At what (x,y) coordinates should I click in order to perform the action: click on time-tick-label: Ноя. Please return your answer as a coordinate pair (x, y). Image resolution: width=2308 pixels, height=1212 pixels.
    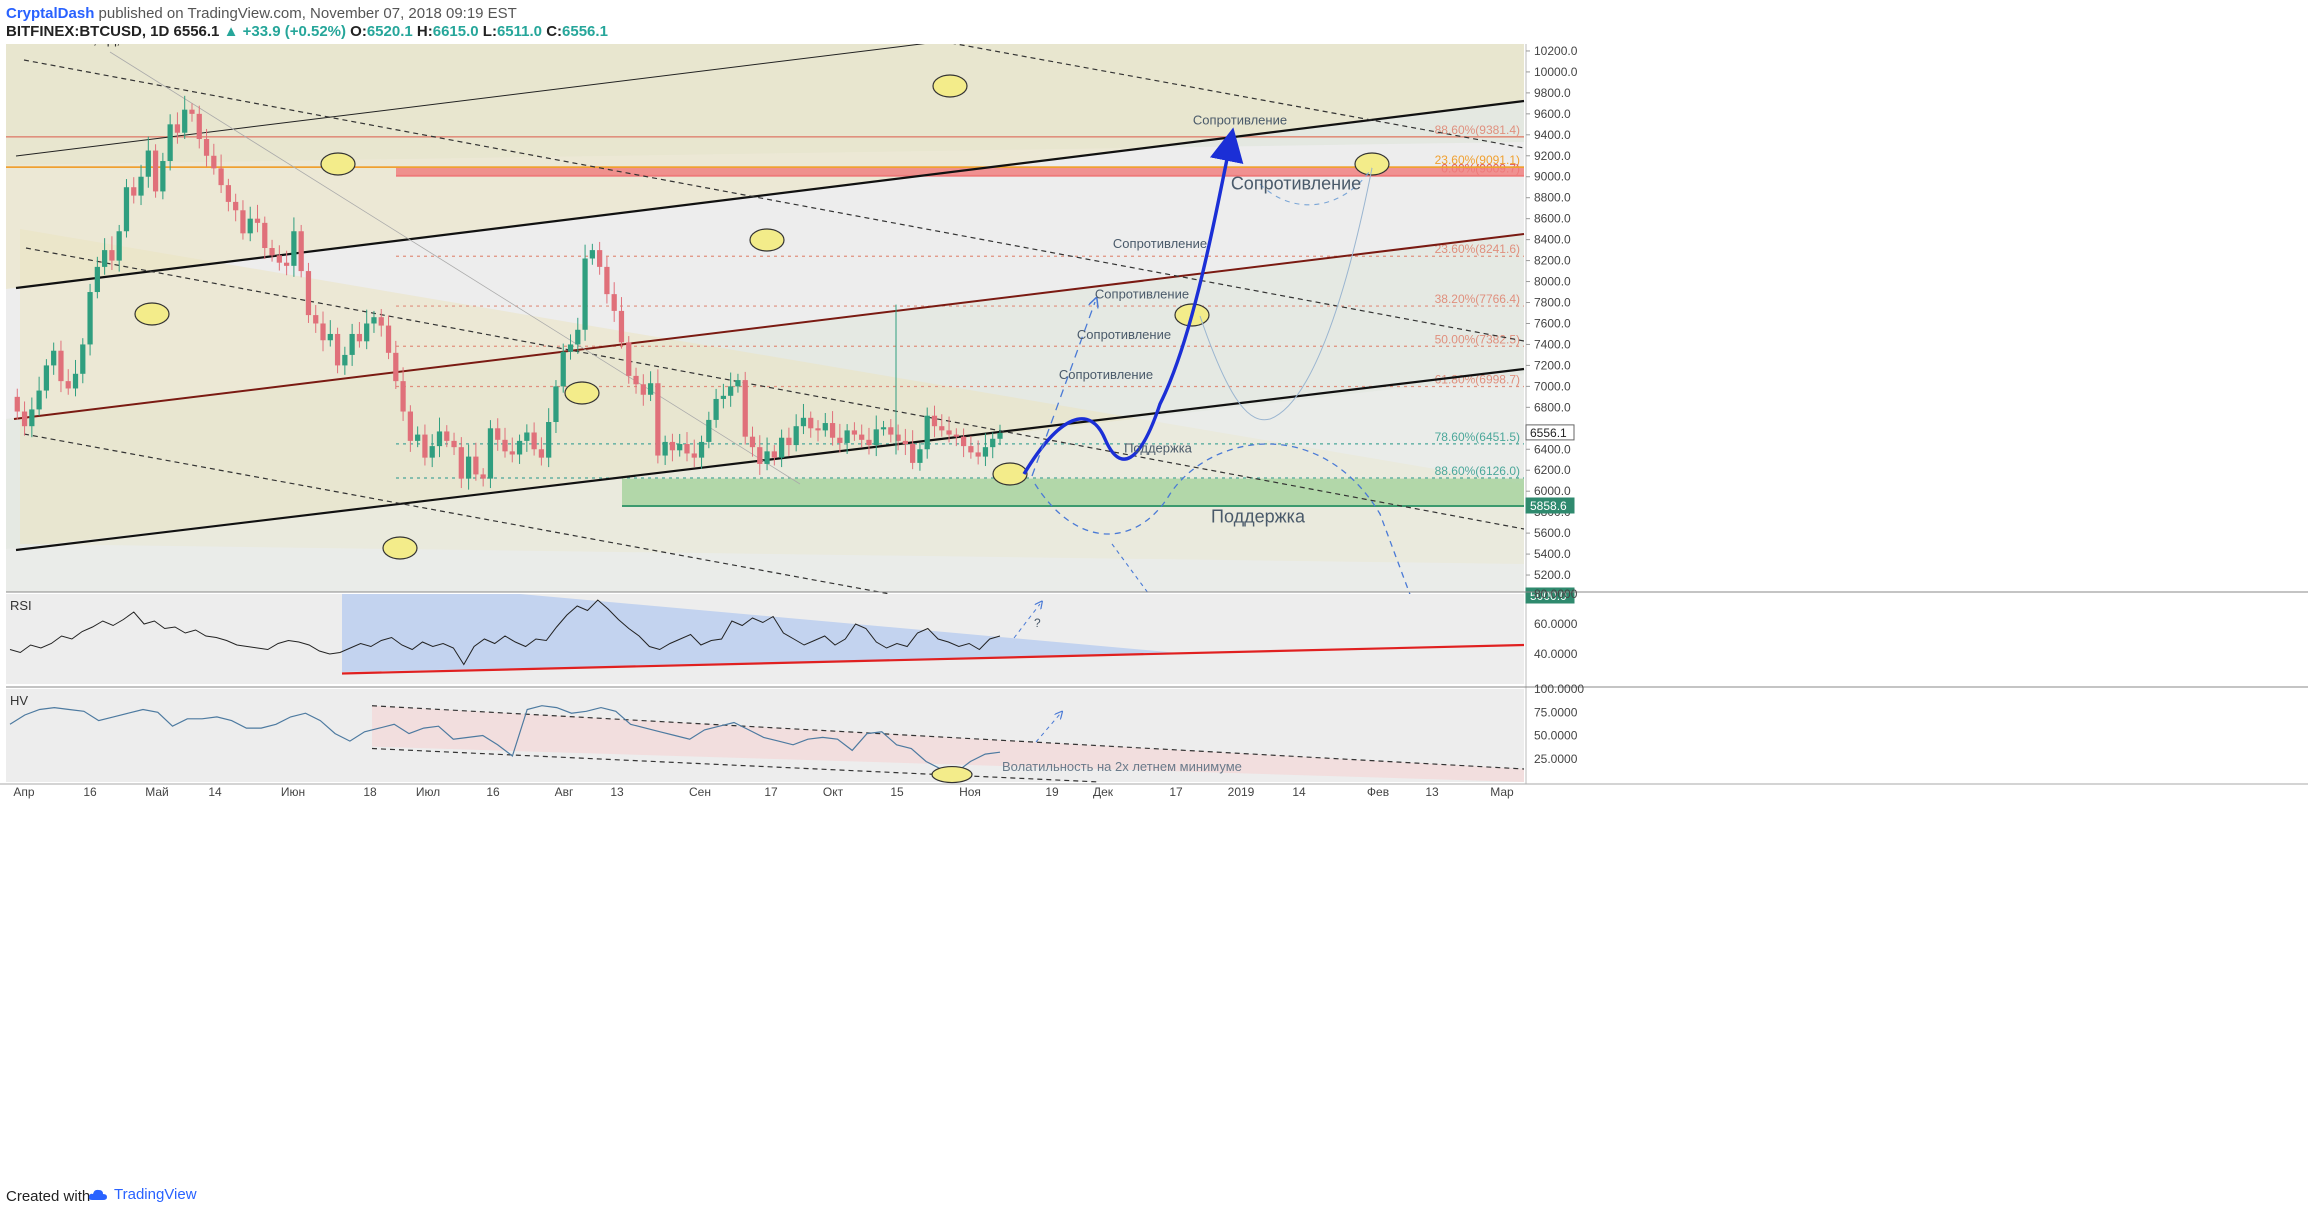
    Looking at the image, I should click on (970, 792).